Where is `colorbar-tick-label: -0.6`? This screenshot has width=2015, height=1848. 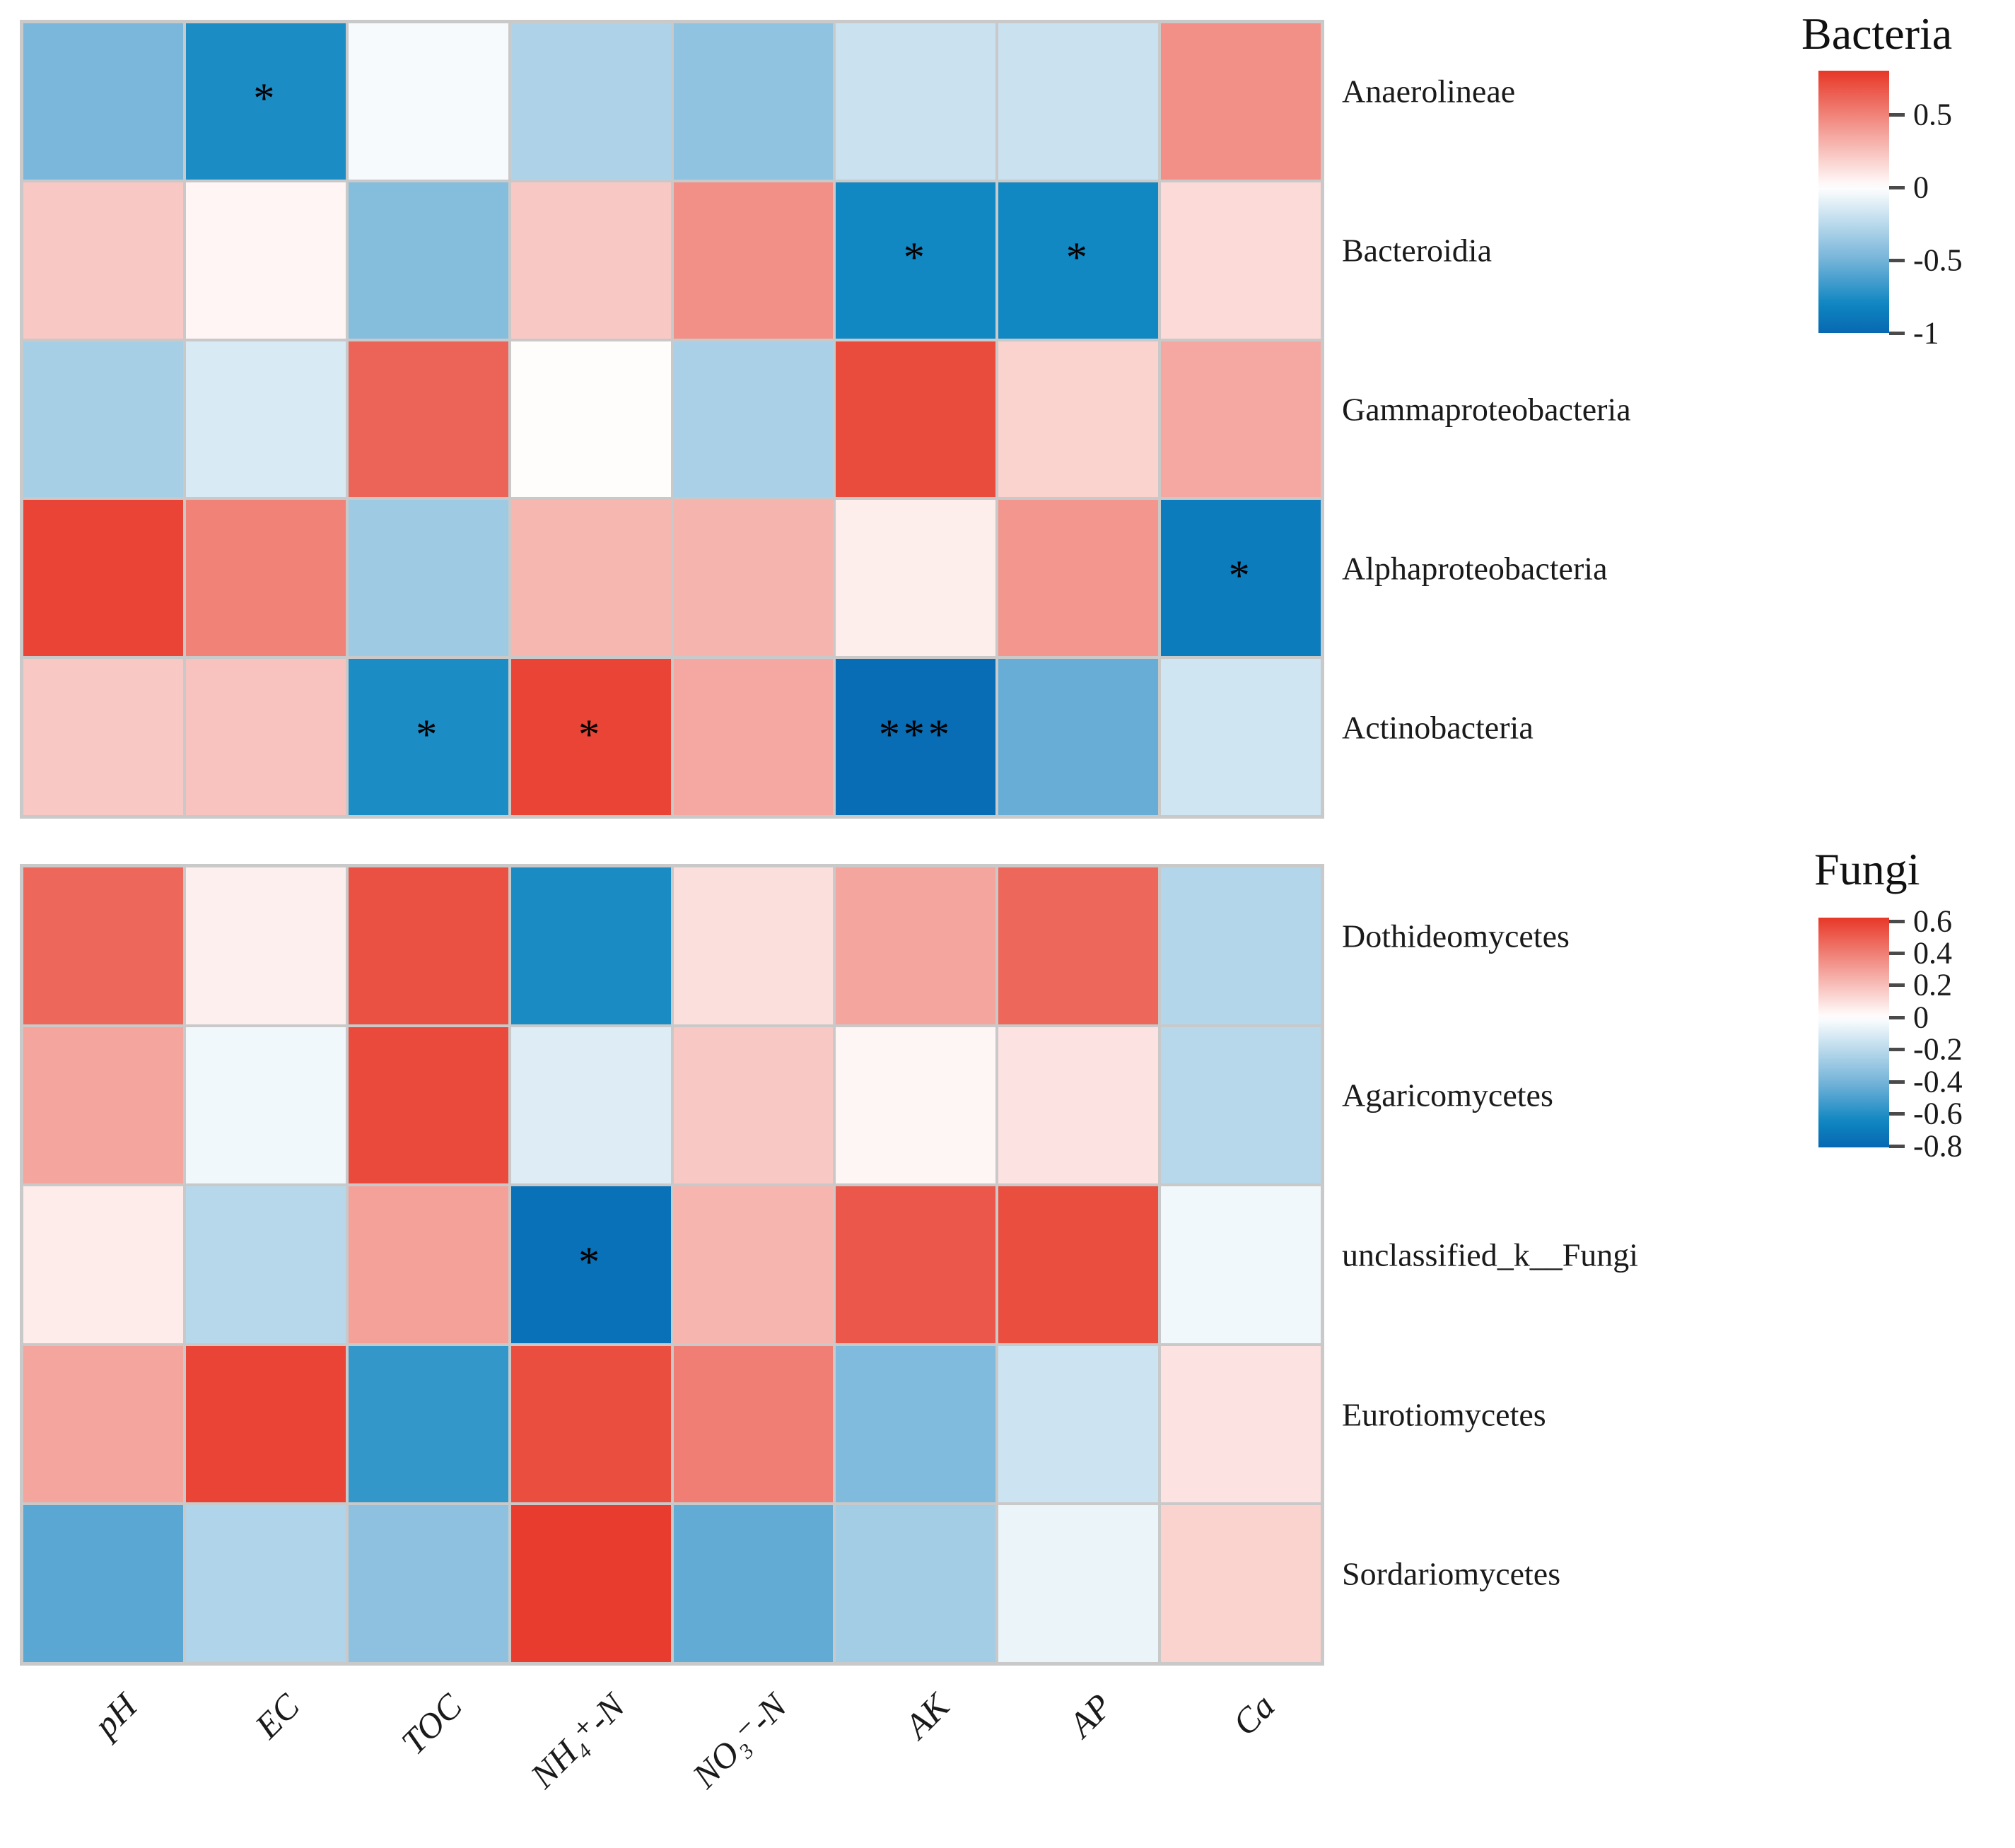
colorbar-tick-label: -0.6 is located at coordinates (1938, 1113).